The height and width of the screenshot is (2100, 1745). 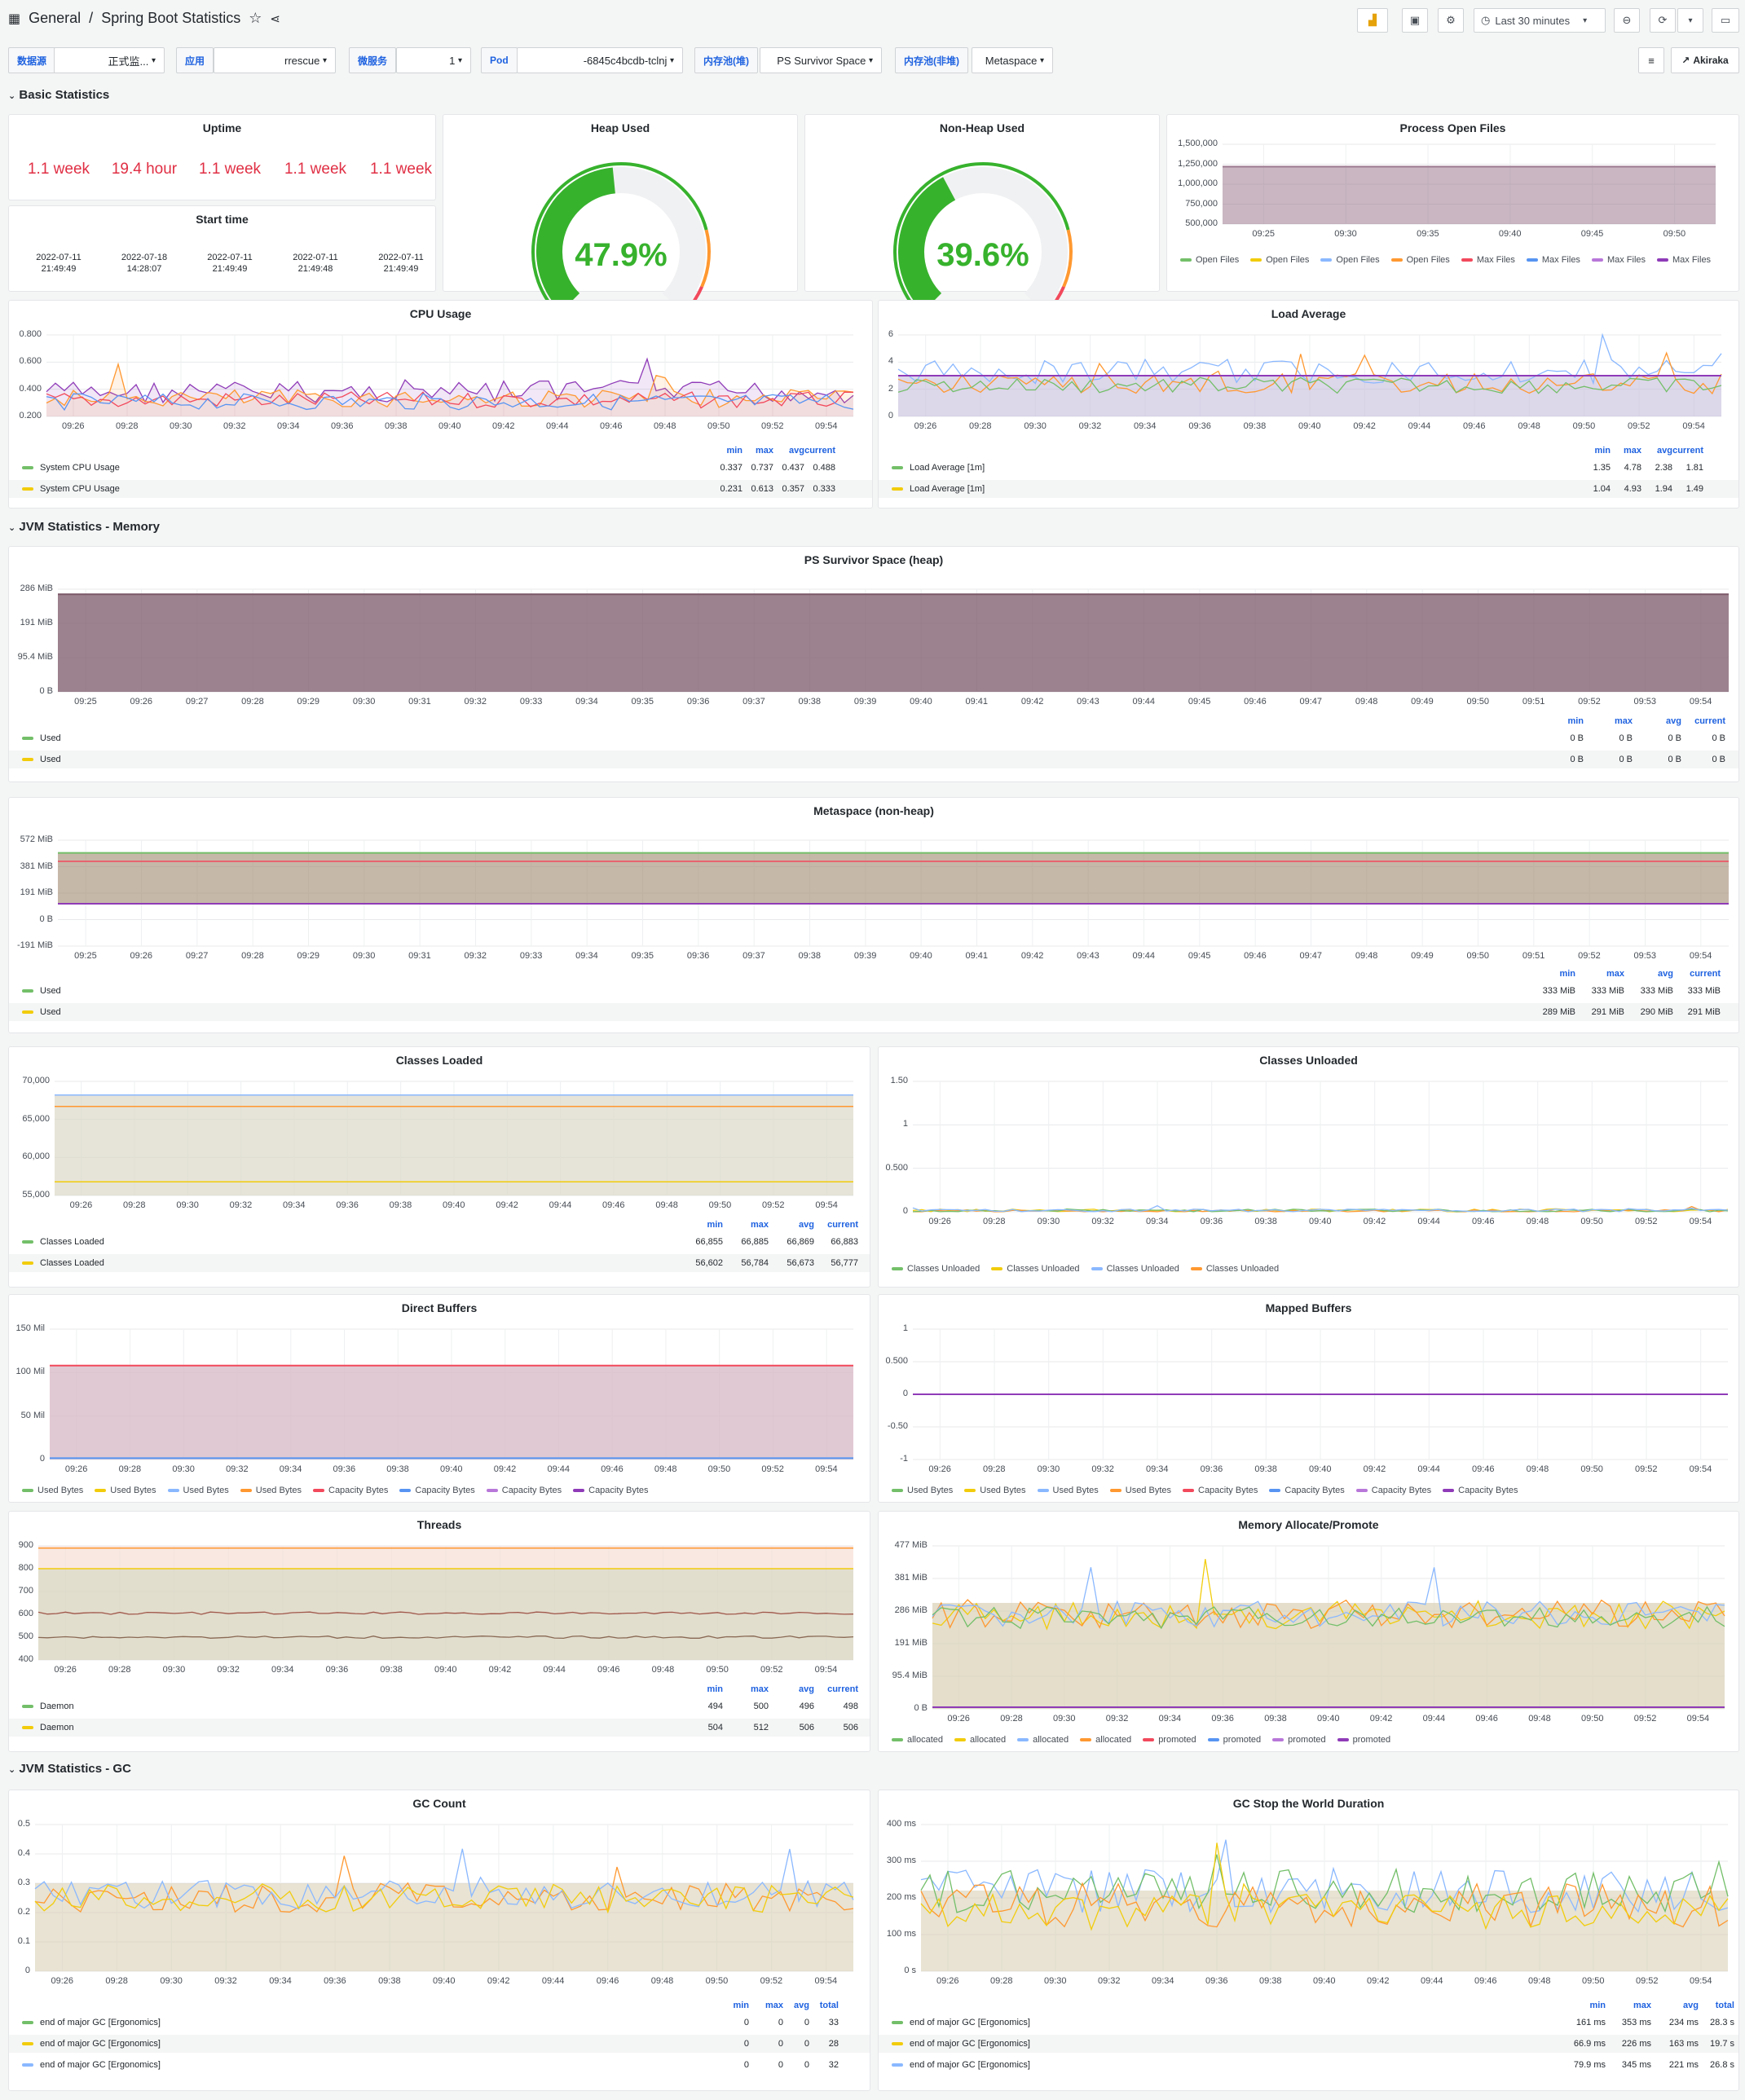 What do you see at coordinates (1451, 20) in the screenshot?
I see `dashboard-settings-button: ⚙` at bounding box center [1451, 20].